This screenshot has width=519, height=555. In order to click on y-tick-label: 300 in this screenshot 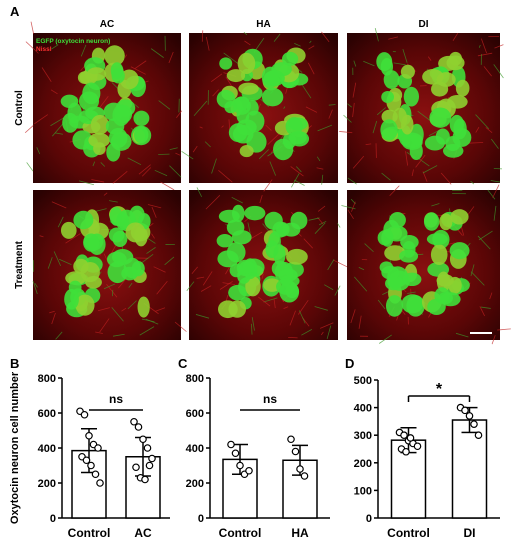, I will do `click(363, 436)`.